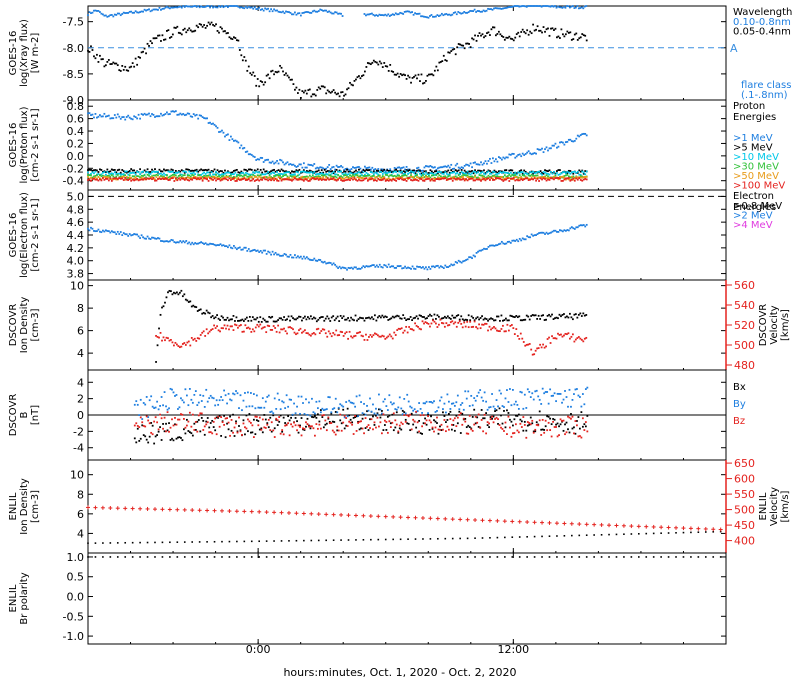 The image size is (800, 680). Describe the element at coordinates (13, 325) in the screenshot. I see `y-axis-label: DSCOVR` at that location.